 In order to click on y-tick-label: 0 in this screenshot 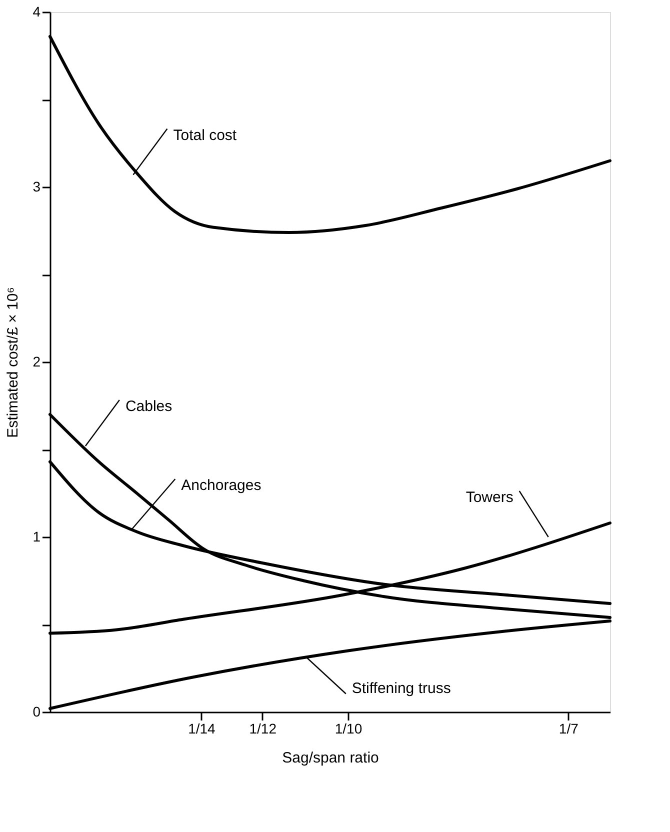, I will do `click(36, 712)`.